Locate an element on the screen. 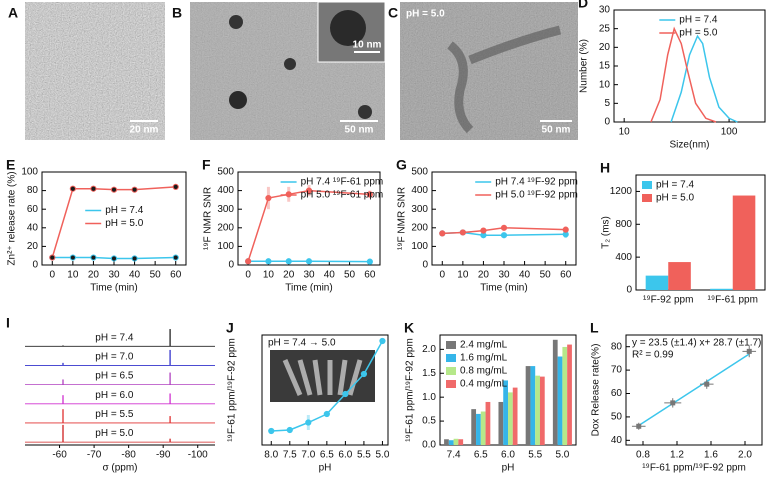 This screenshot has width=772, height=482. y-tick-label: 80 is located at coordinates (33, 190).